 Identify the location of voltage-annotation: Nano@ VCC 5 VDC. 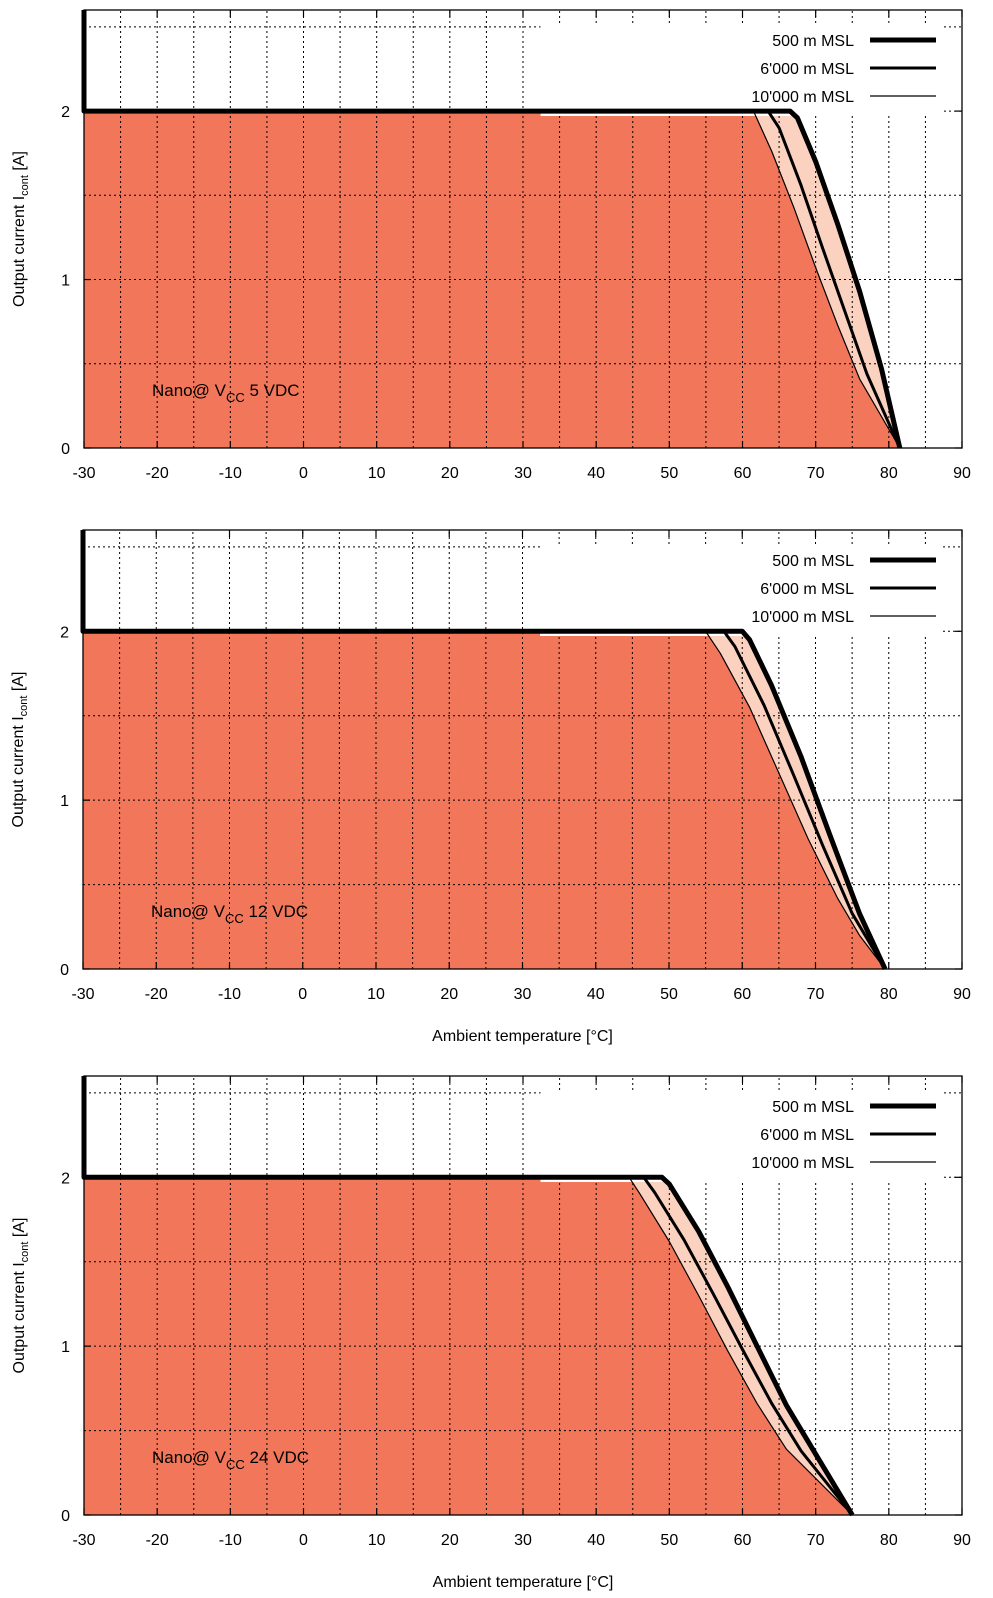
(226, 393).